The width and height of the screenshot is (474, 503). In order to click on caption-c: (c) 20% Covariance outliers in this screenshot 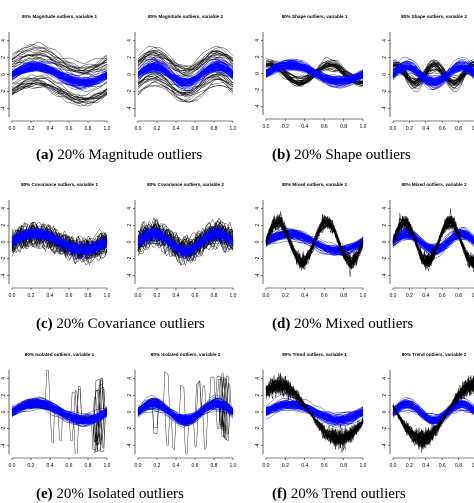, I will do `click(120, 324)`.